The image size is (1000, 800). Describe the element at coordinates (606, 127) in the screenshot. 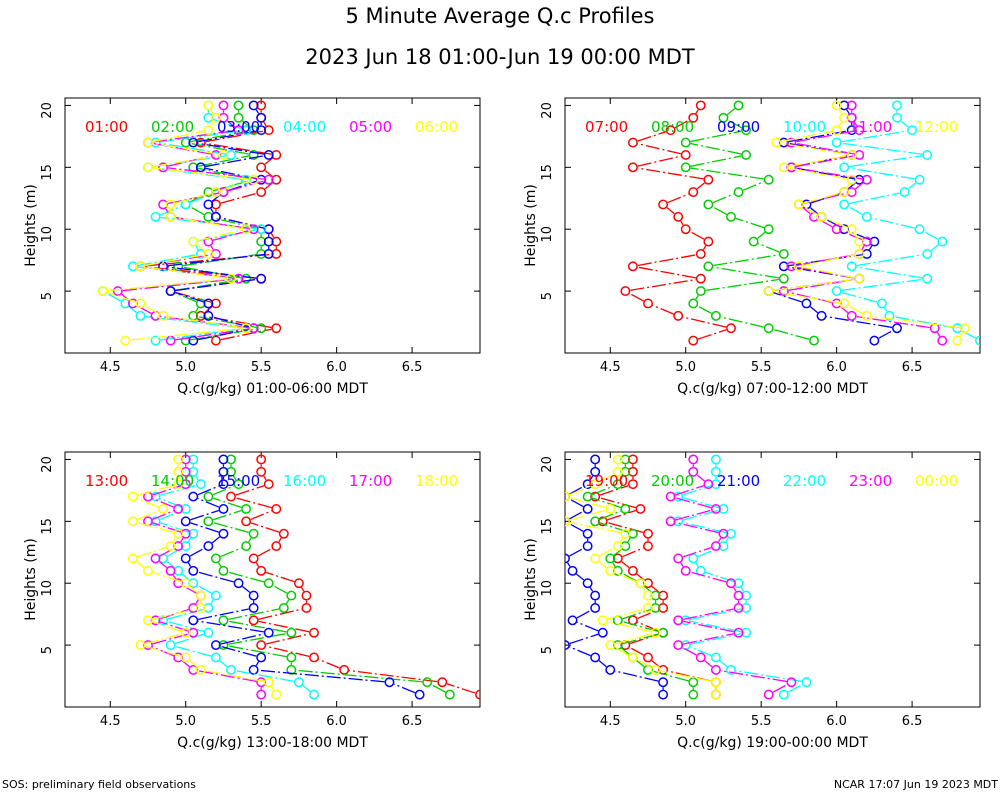

I see `legend-label: 07:00` at that location.